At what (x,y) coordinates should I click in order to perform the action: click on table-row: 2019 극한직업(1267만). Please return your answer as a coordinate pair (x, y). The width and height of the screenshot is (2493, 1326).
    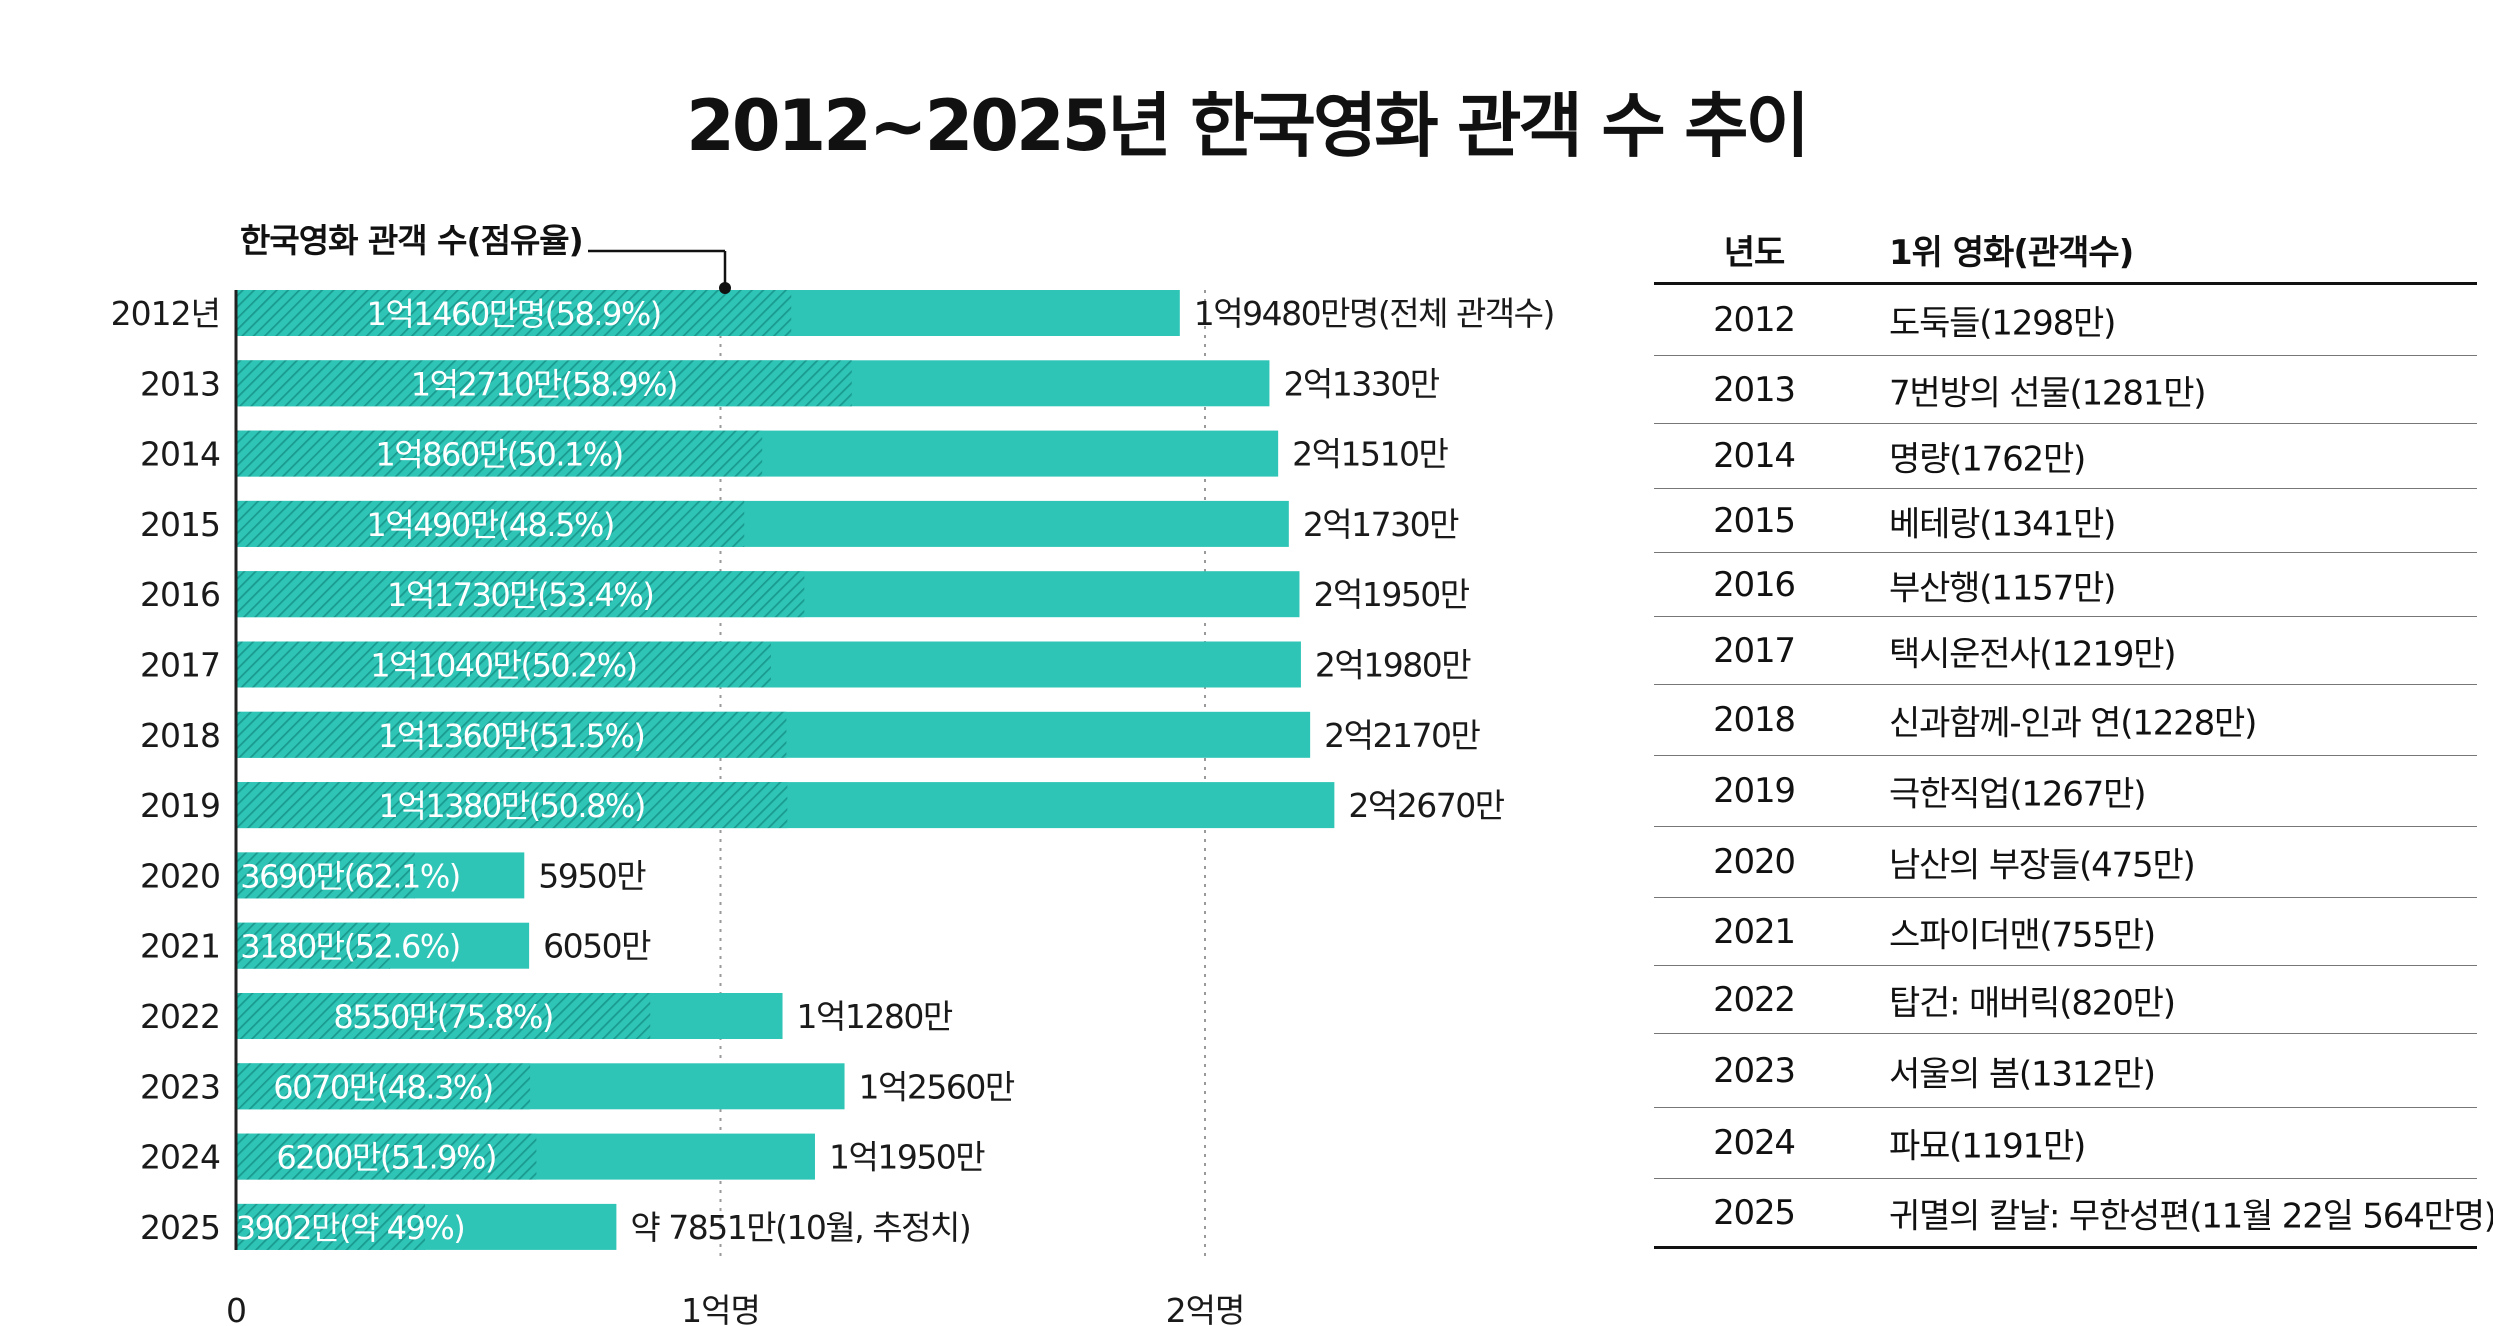
    Looking at the image, I should click on (2065, 791).